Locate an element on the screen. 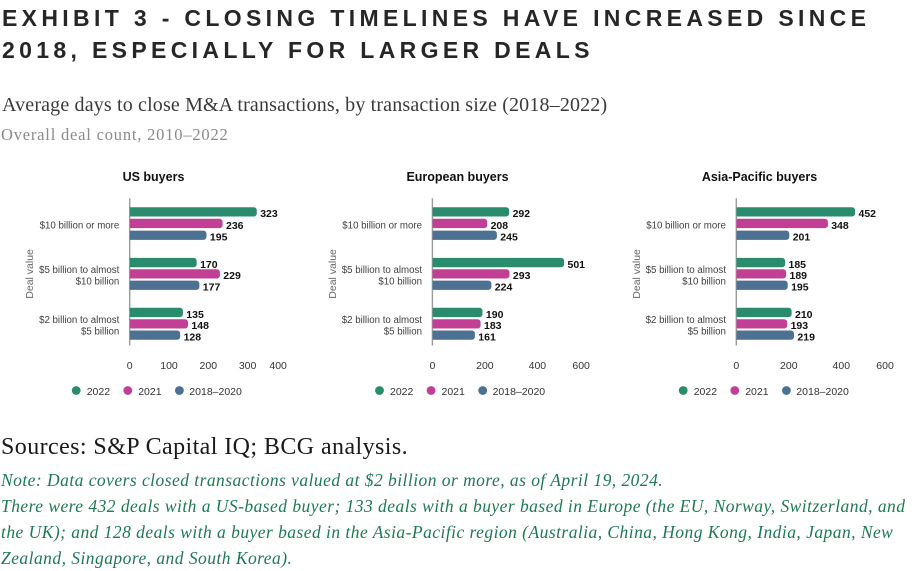  svg-text: 190 is located at coordinates (495, 315).